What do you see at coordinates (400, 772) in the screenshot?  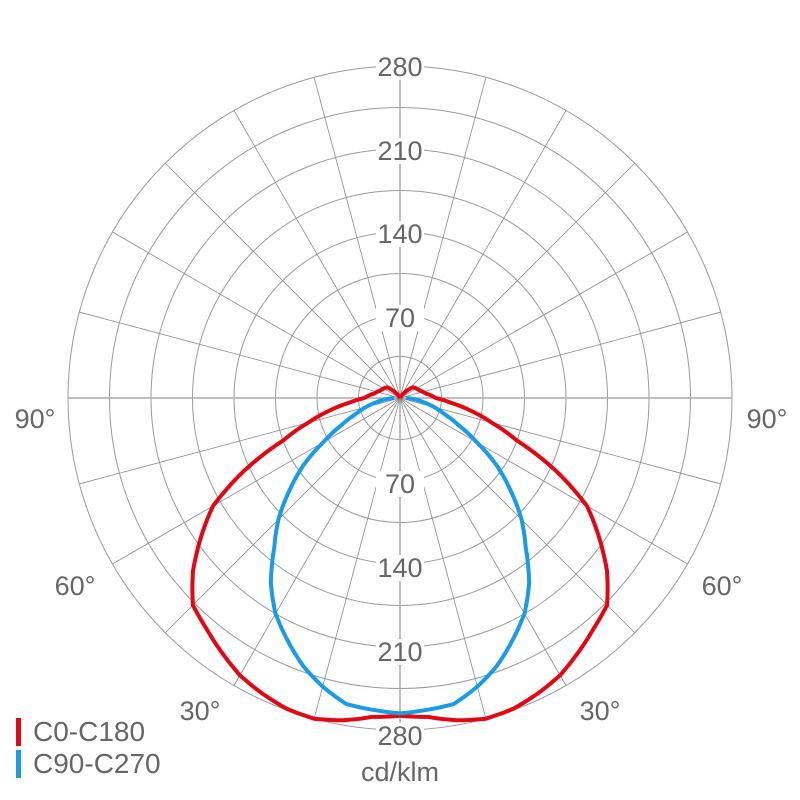 I see `unit-label: cd/klm` at bounding box center [400, 772].